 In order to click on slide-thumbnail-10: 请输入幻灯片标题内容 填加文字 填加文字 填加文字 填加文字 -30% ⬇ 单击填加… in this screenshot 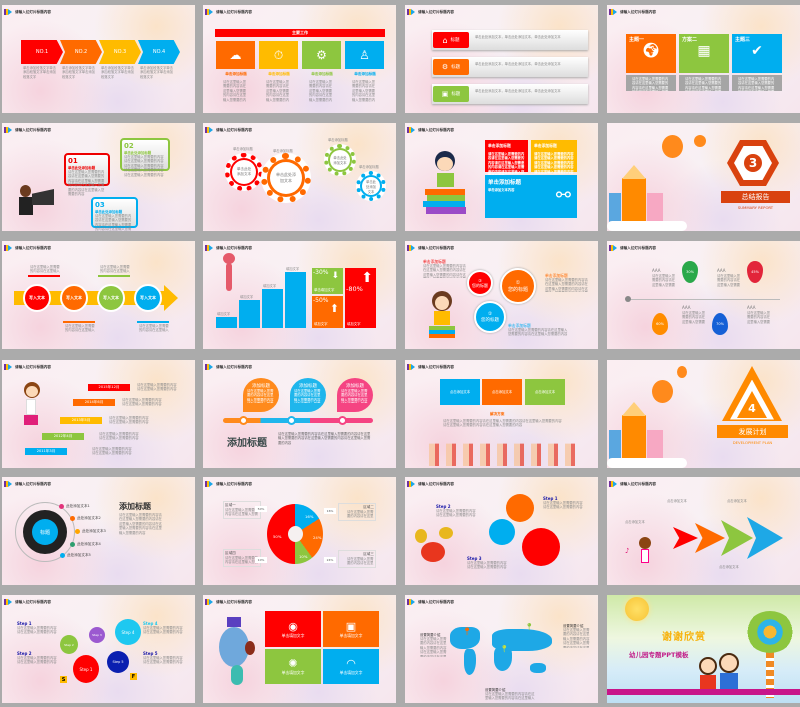, I will do `click(299, 295)`.